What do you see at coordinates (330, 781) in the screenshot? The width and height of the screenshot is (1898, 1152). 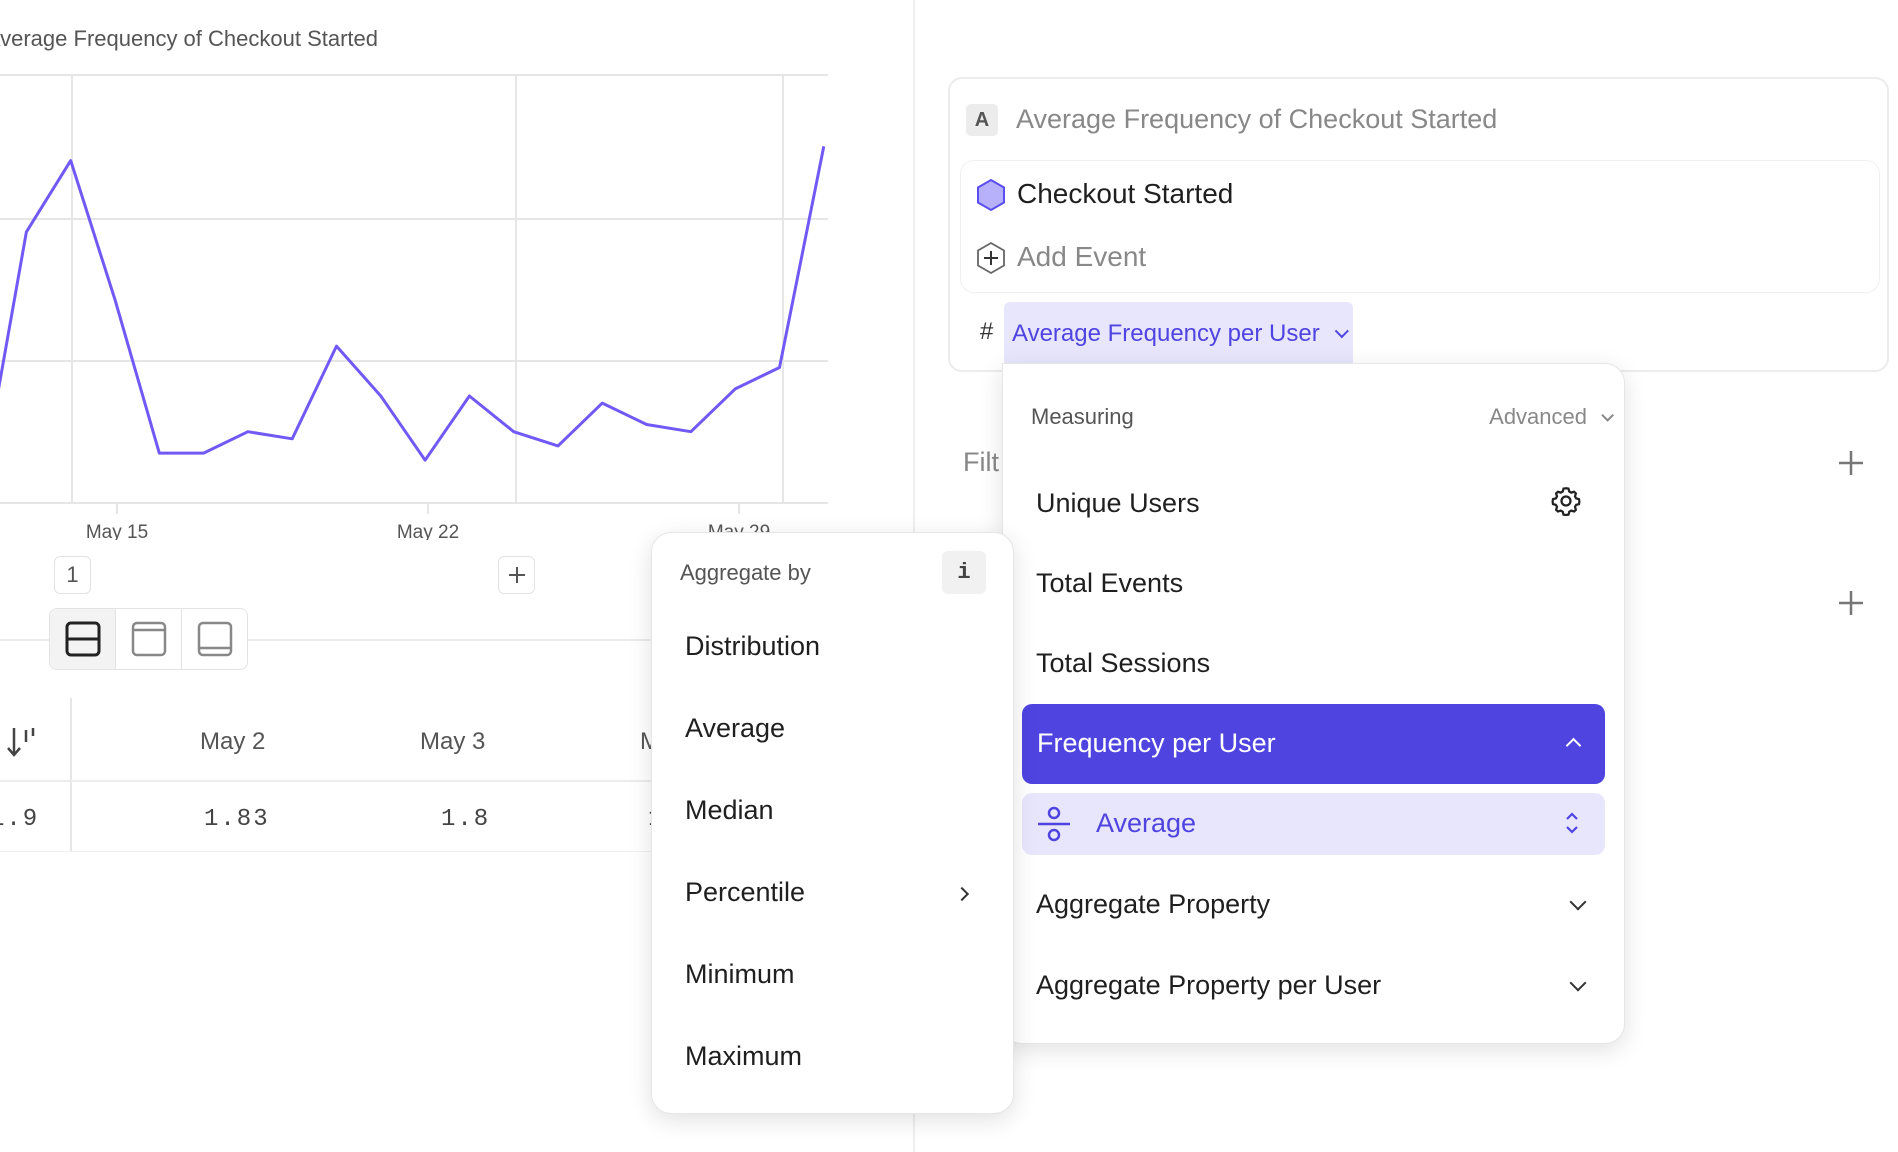 I see `table-header-divider` at bounding box center [330, 781].